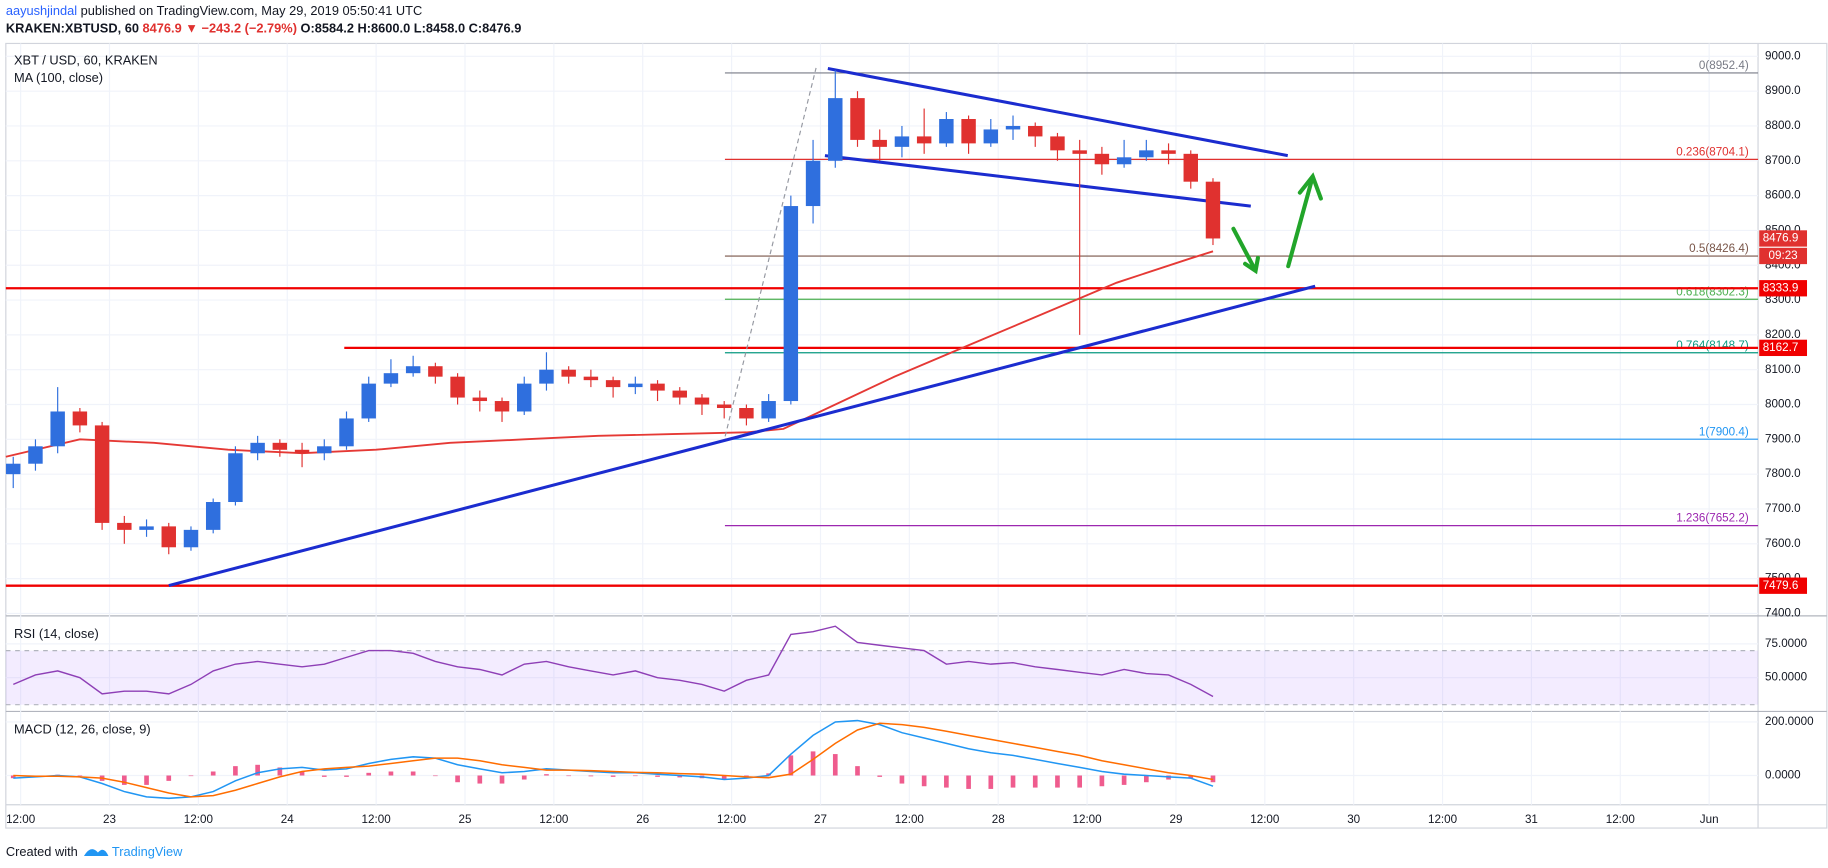 This screenshot has height=868, width=1828. Describe the element at coordinates (56, 633) in the screenshot. I see `pane-title: RSI (14, close)` at that location.